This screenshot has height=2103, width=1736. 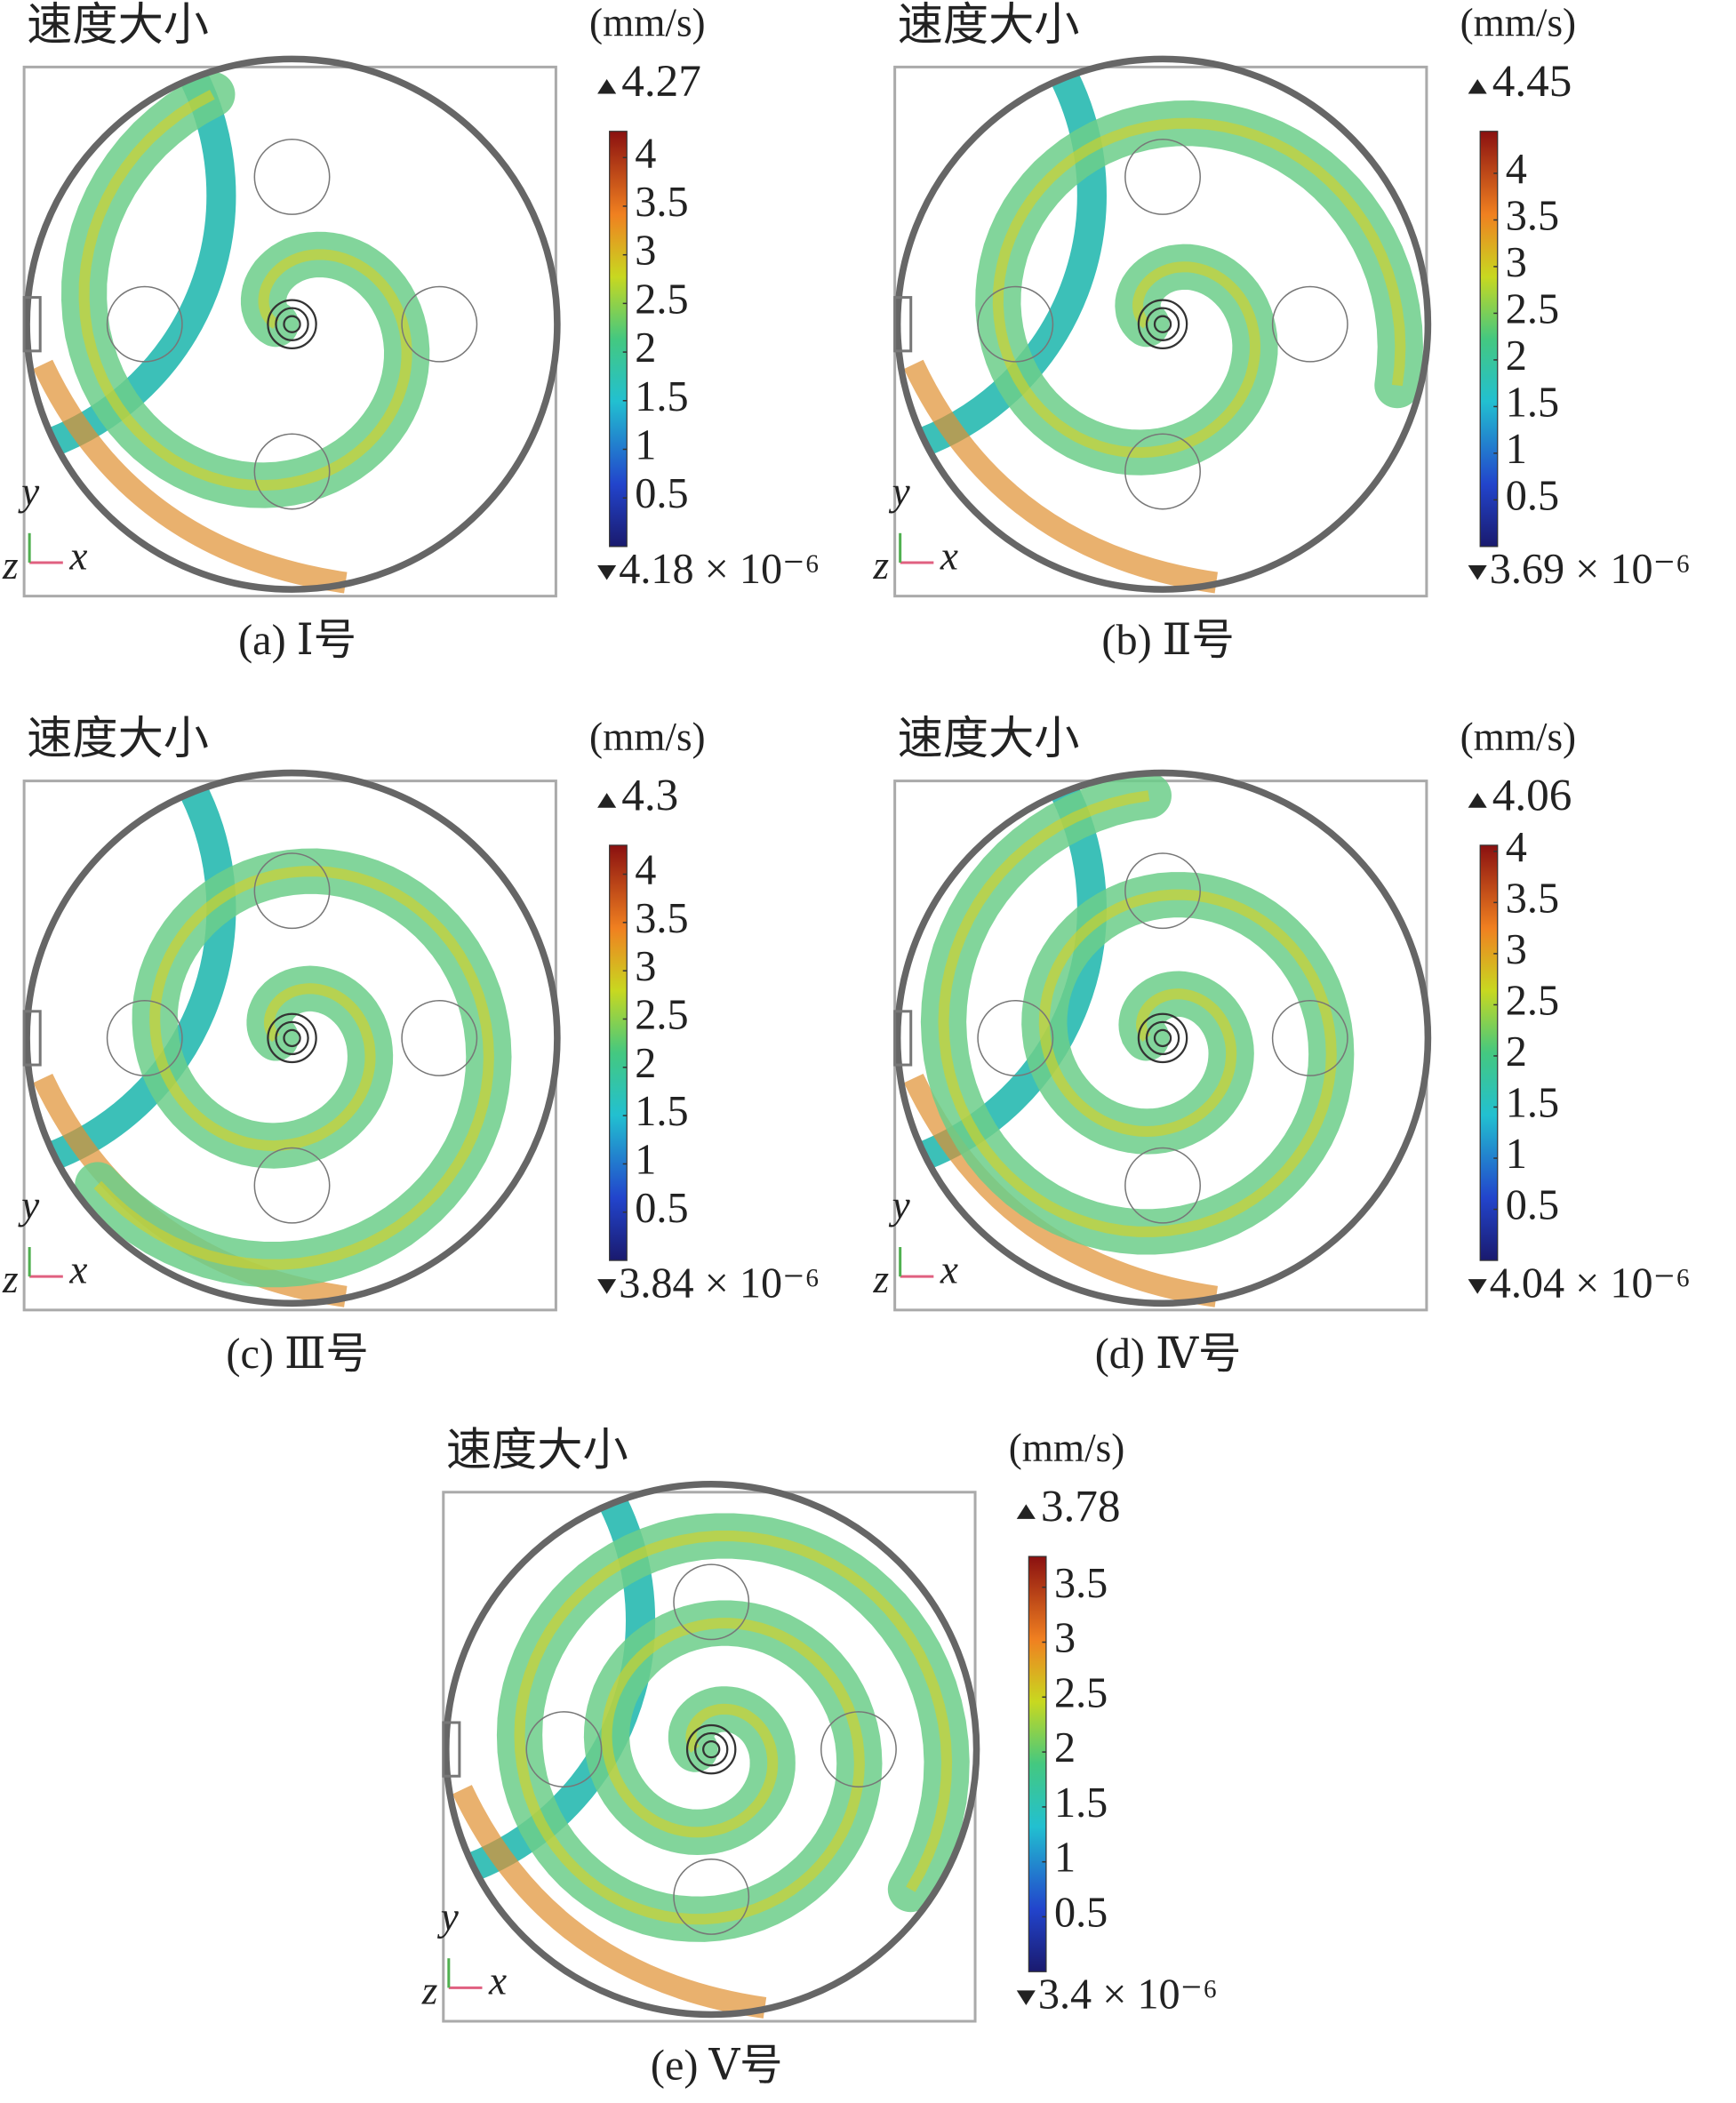 What do you see at coordinates (1590, 1283) in the screenshot?
I see `min-label: 4.04 × 10⁻⁶` at bounding box center [1590, 1283].